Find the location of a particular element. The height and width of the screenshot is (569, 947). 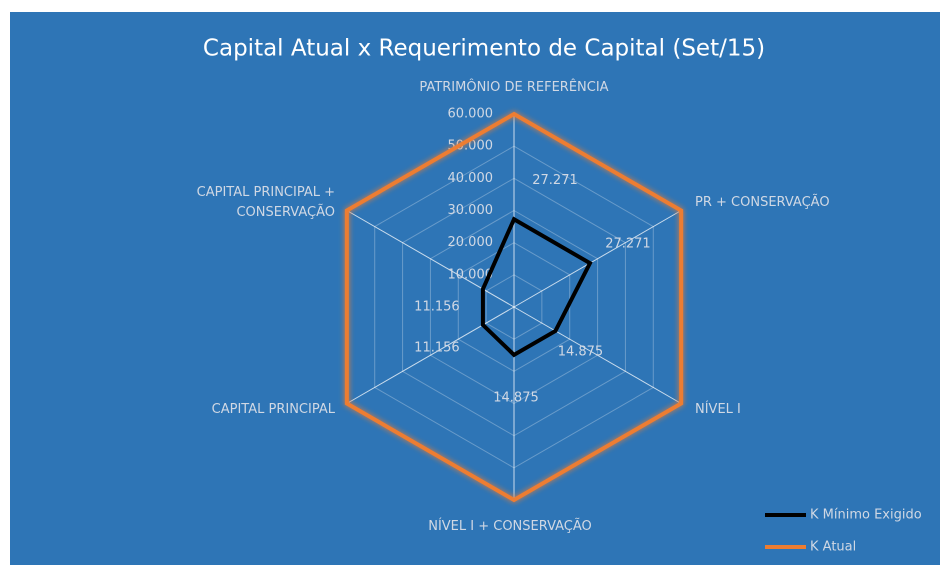

y-tick-label: 20.000 is located at coordinates (471, 242).